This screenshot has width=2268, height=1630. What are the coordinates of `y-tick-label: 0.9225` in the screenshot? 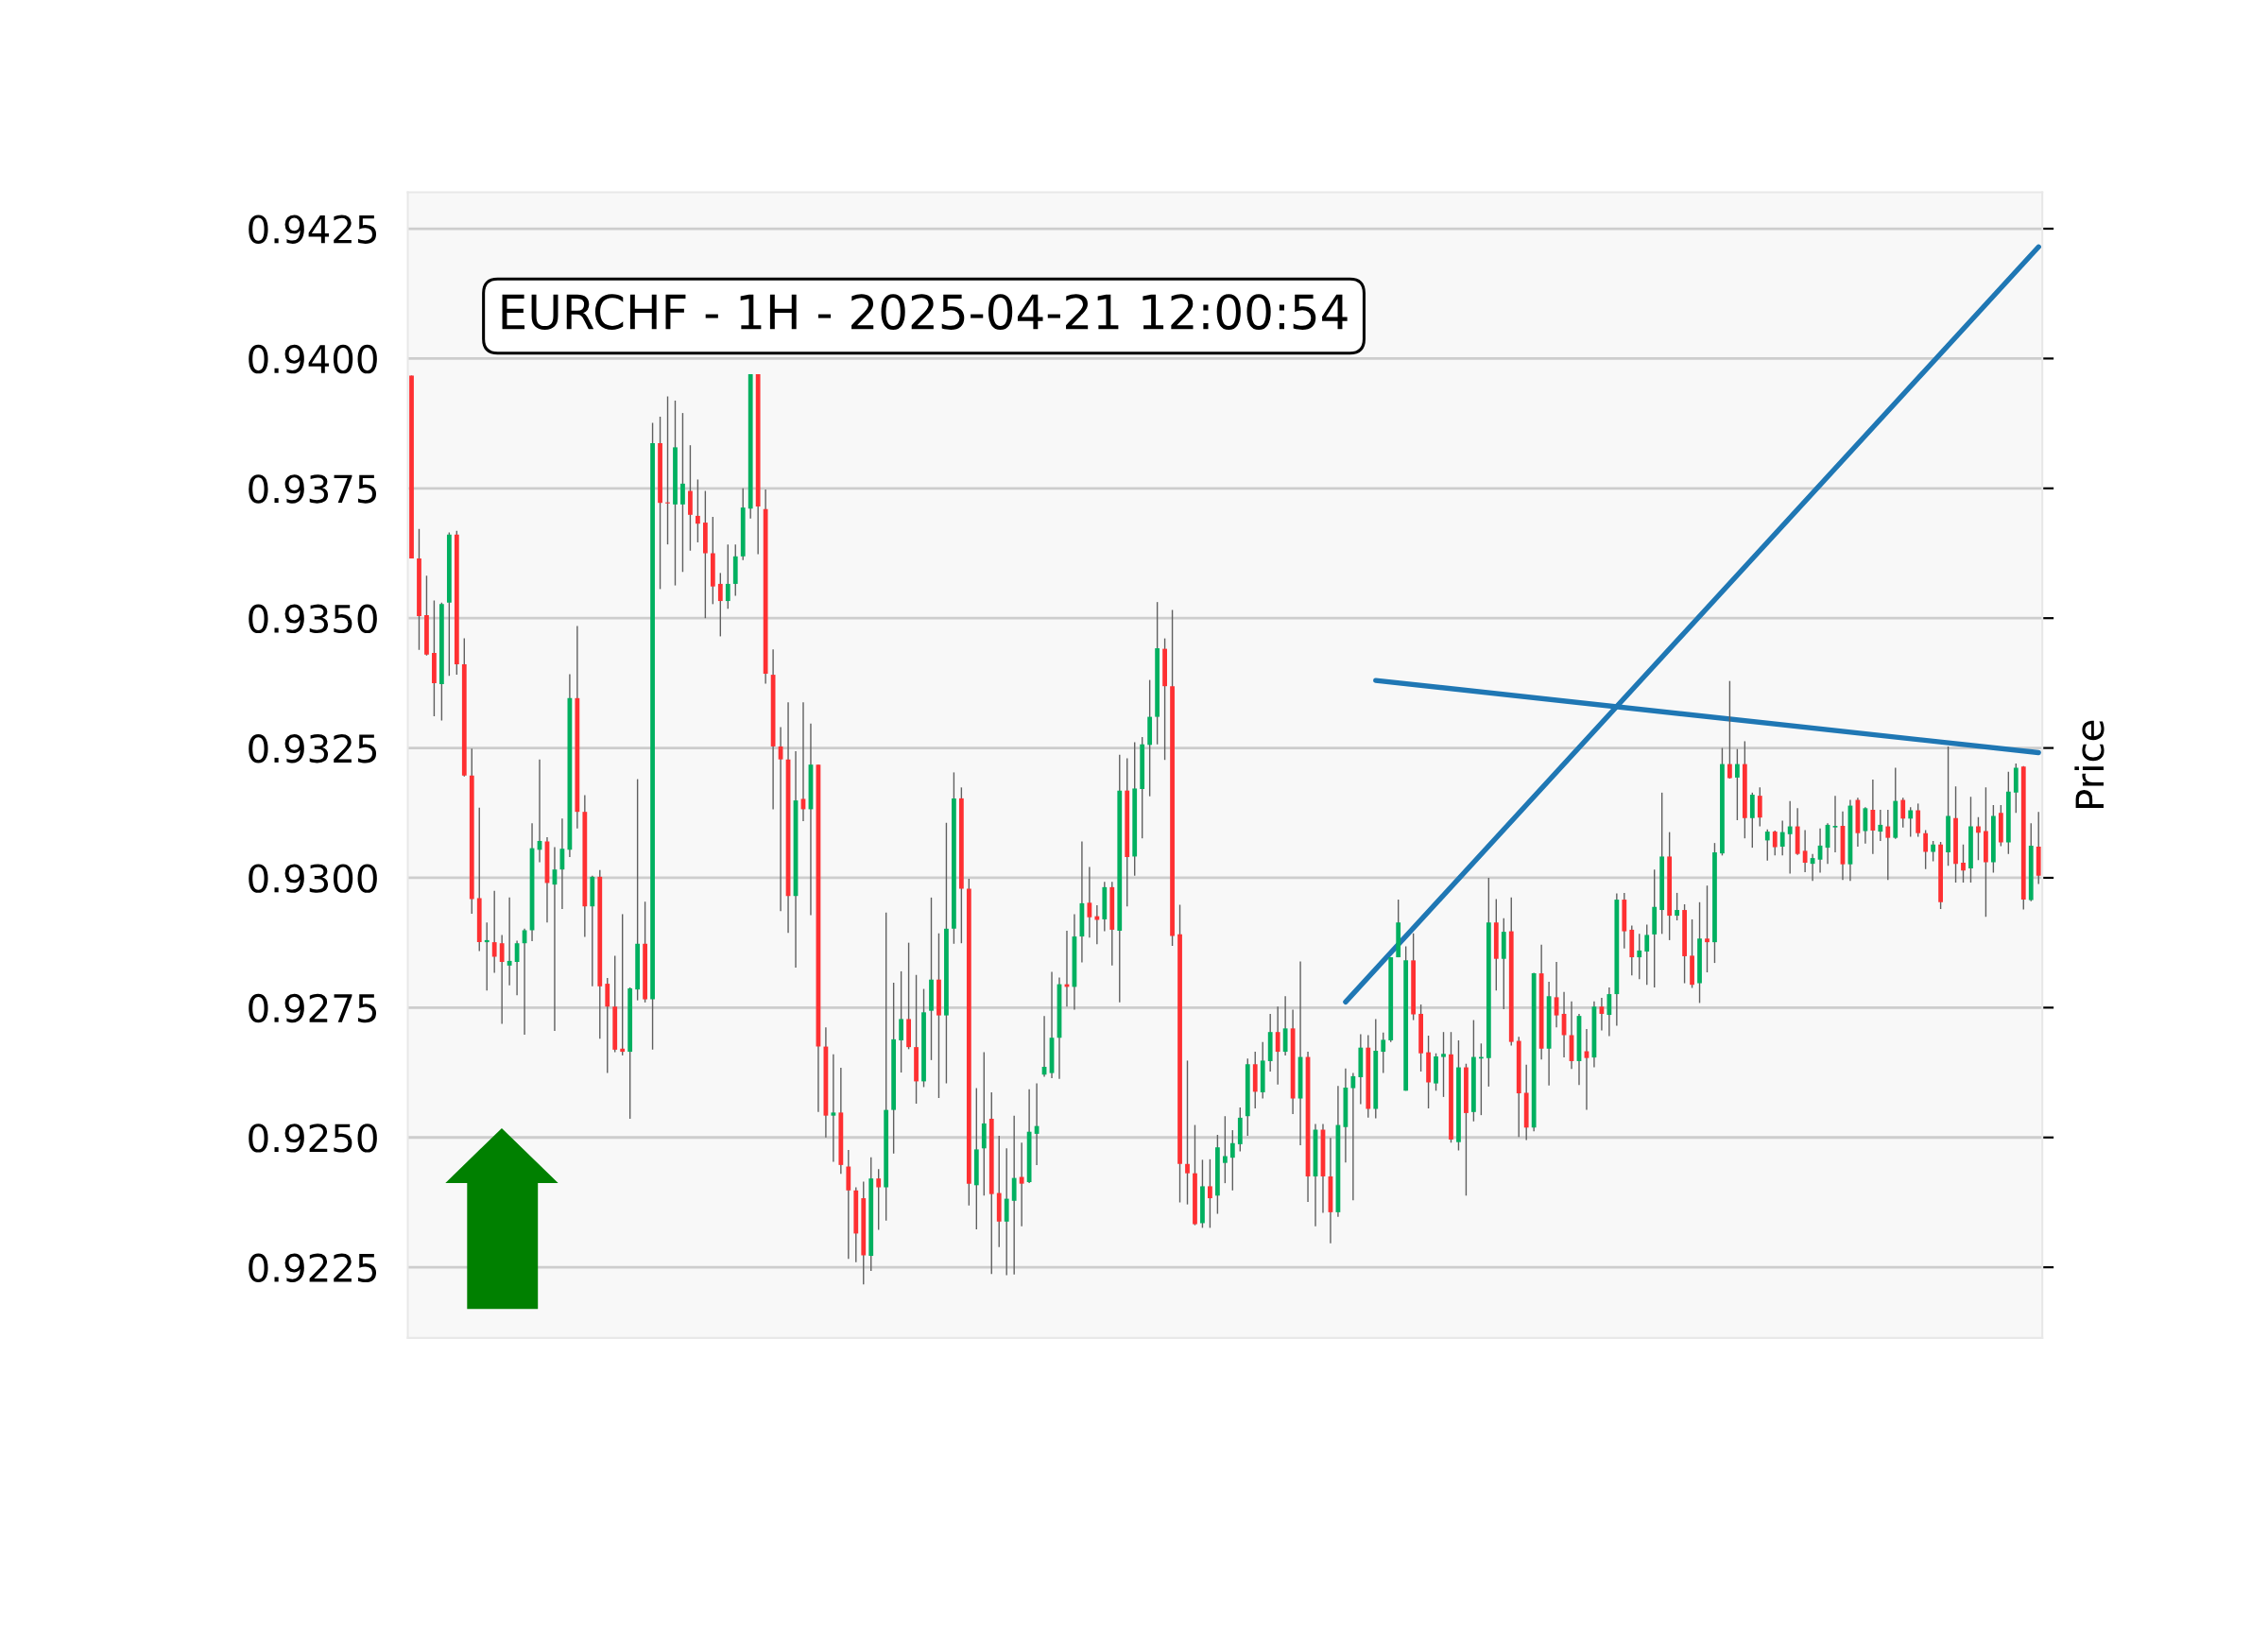 It's located at (312, 1268).